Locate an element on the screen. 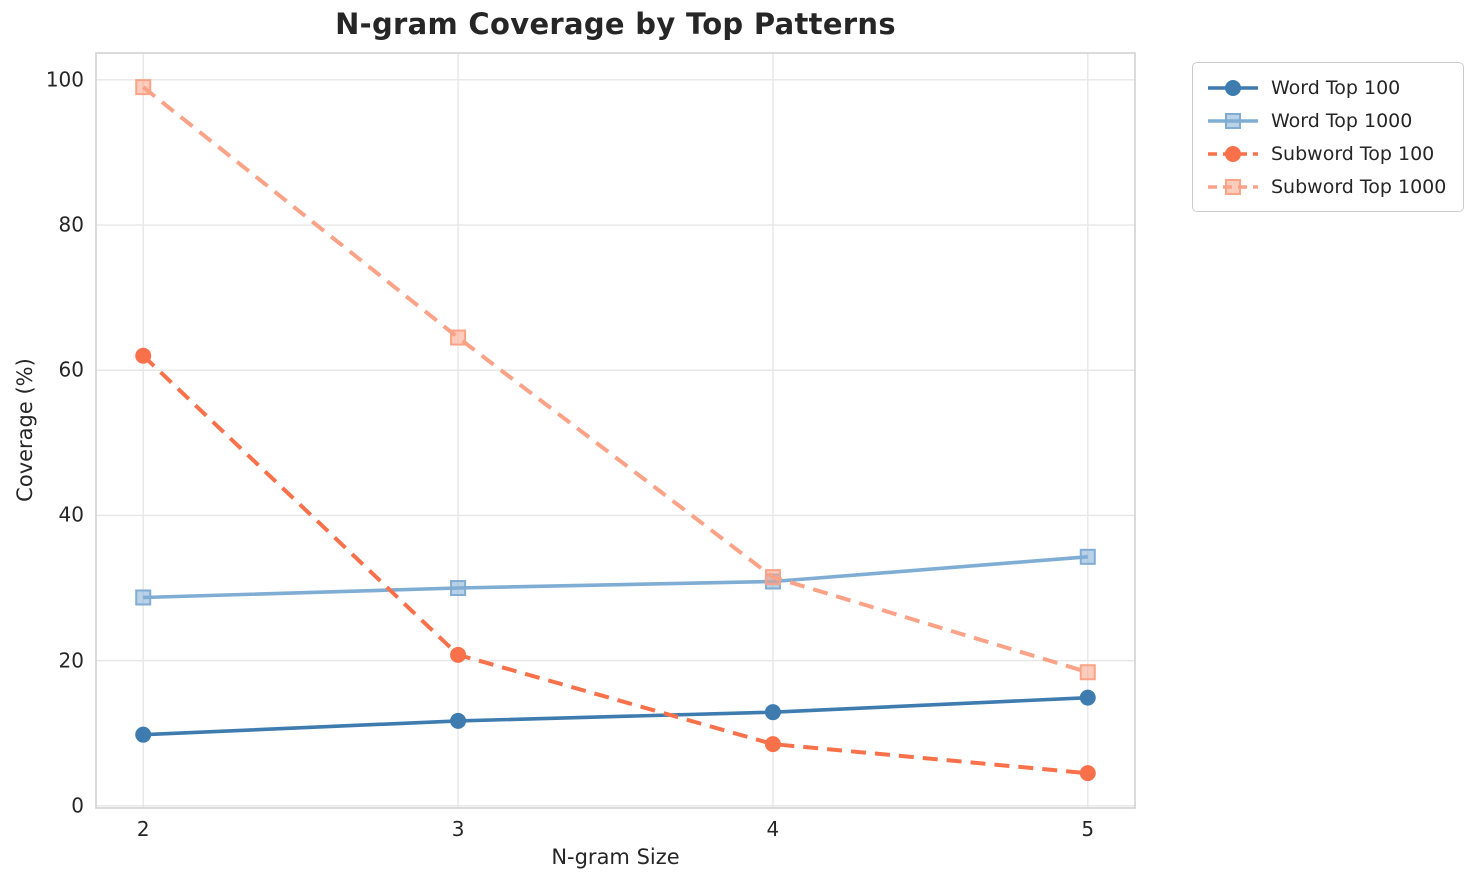  y-tick-label: 60 is located at coordinates (71, 369).